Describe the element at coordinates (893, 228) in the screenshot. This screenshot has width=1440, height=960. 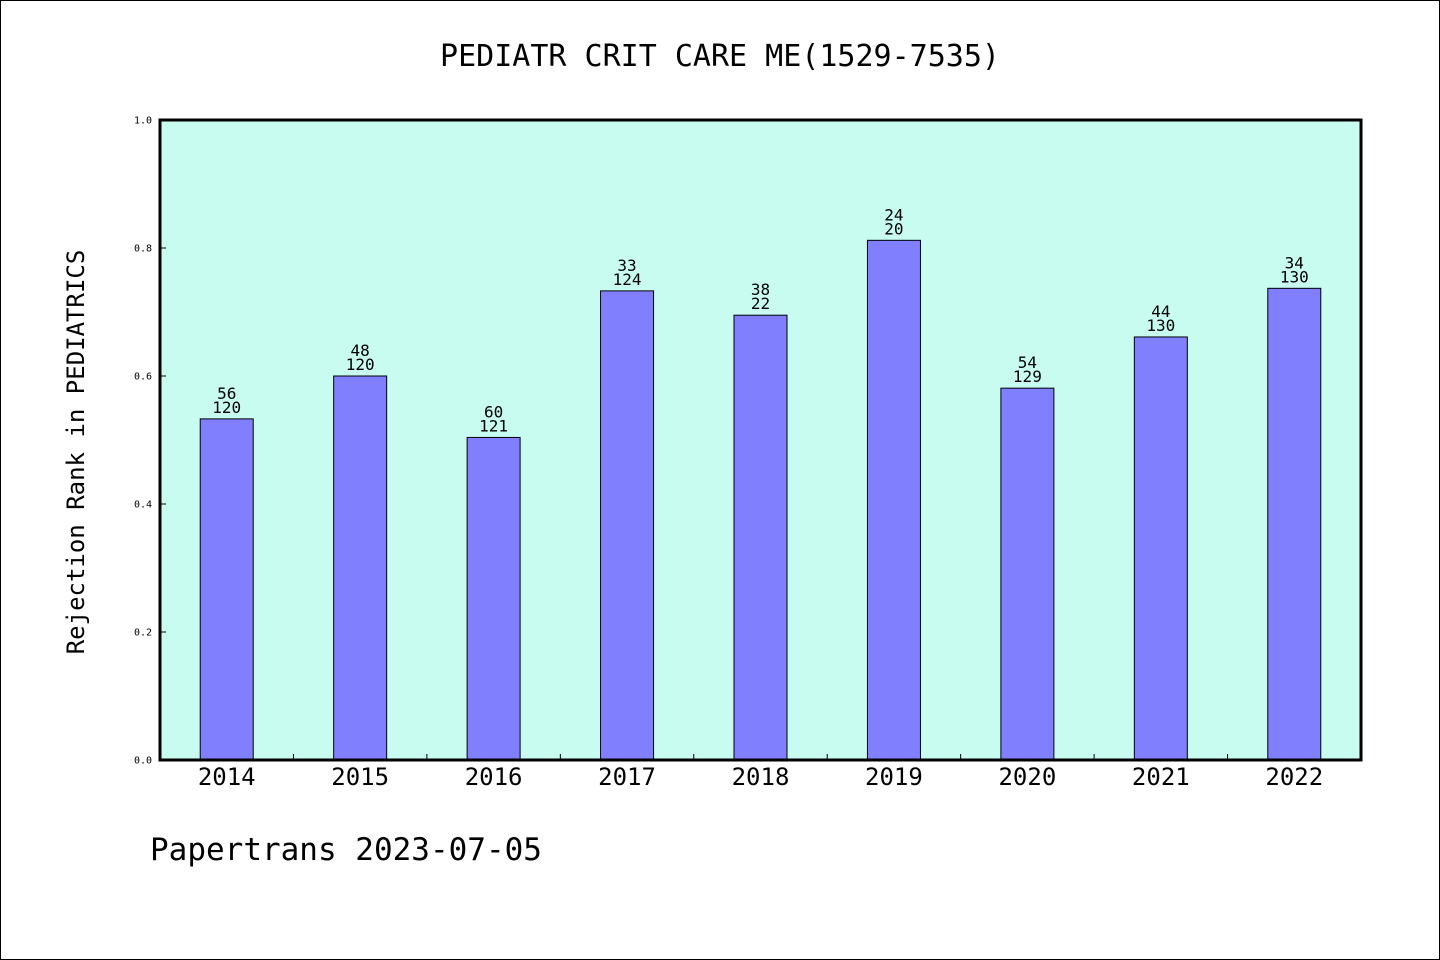
I see `bar-label-bottom: 20` at that location.